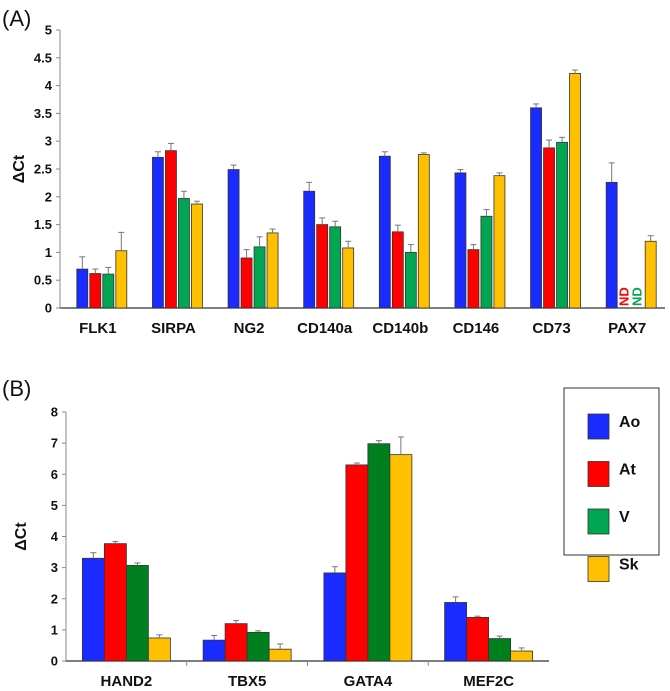 The height and width of the screenshot is (691, 670). Describe the element at coordinates (43, 280) in the screenshot. I see `y-tick-label: 0.5` at that location.